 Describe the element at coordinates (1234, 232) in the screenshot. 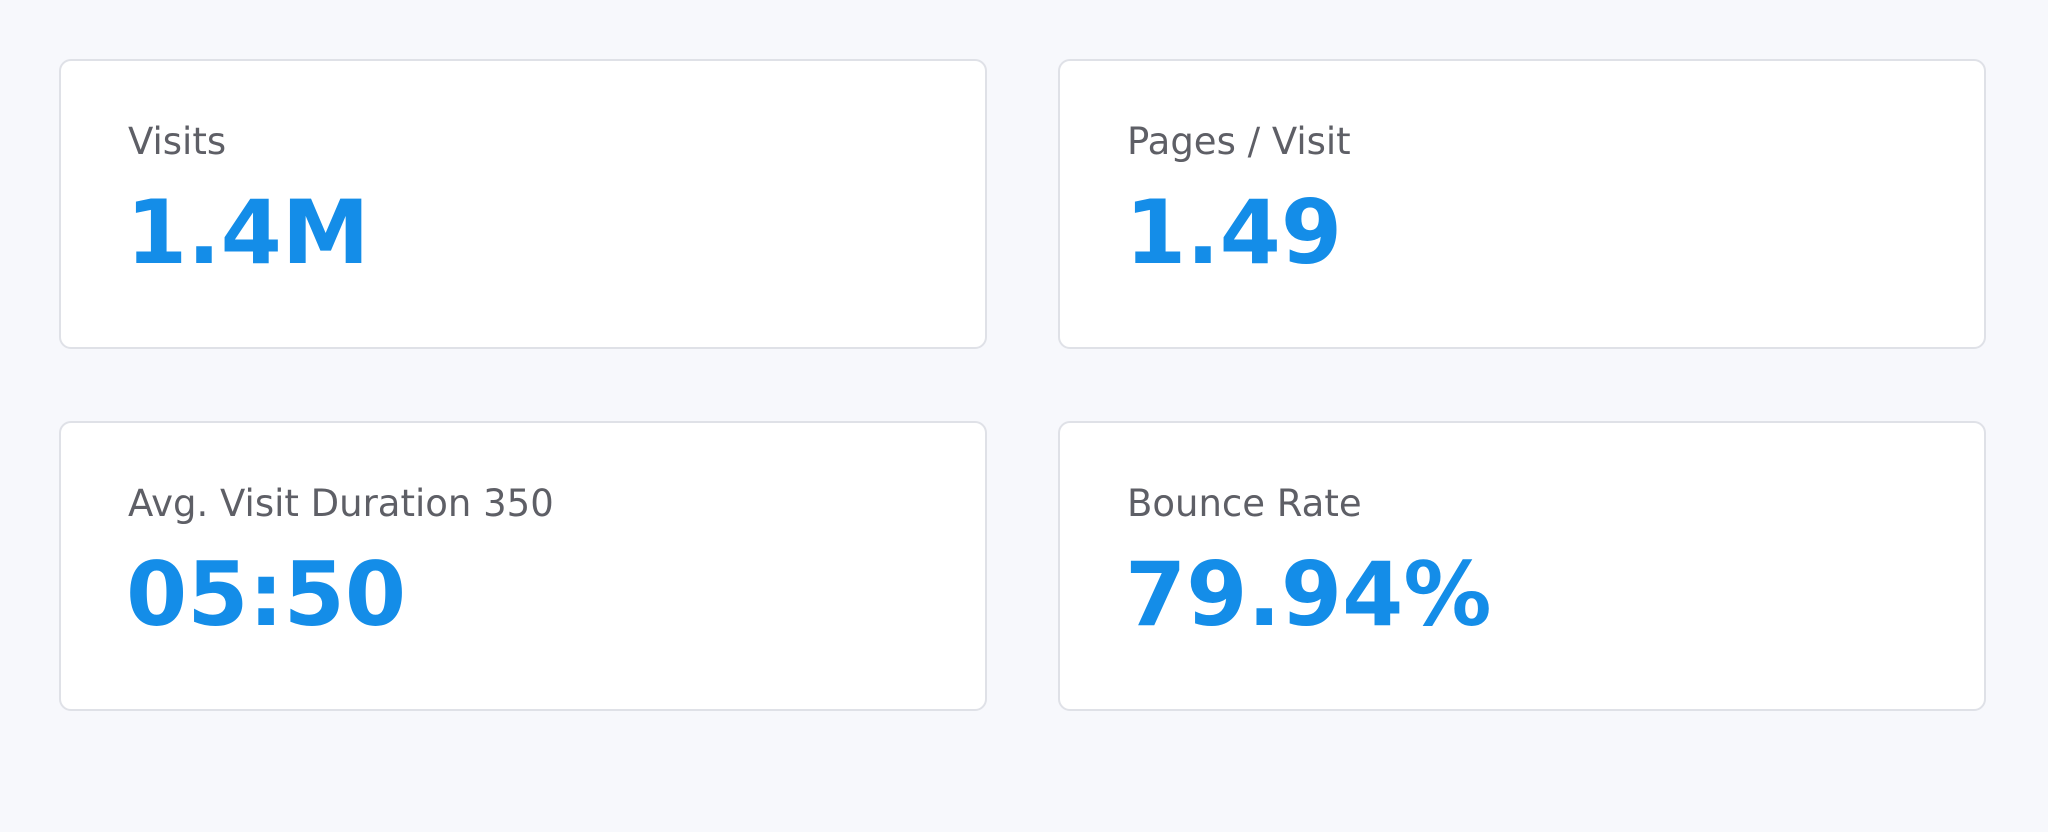

I see `stat-value: 1.49` at that location.